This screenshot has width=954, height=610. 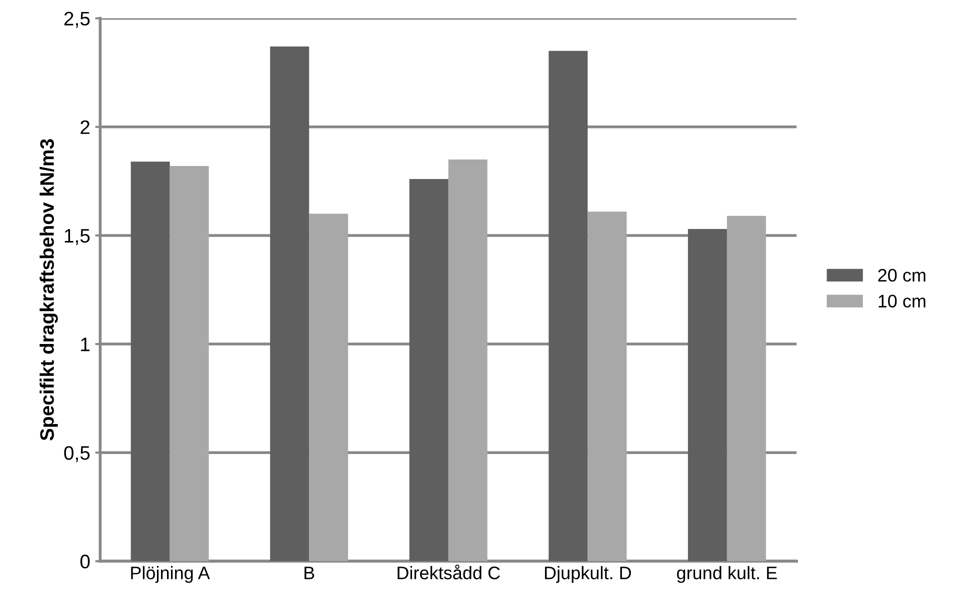 I want to click on y-tick-label: 0, so click(x=85, y=561).